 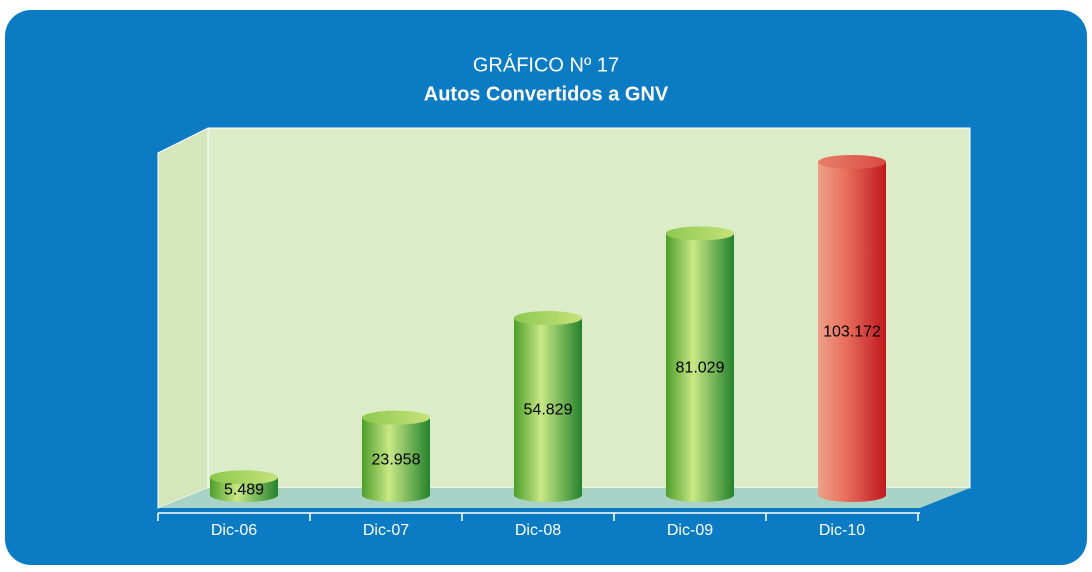 What do you see at coordinates (386, 530) in the screenshot?
I see `x-tick-label: Dic-07` at bounding box center [386, 530].